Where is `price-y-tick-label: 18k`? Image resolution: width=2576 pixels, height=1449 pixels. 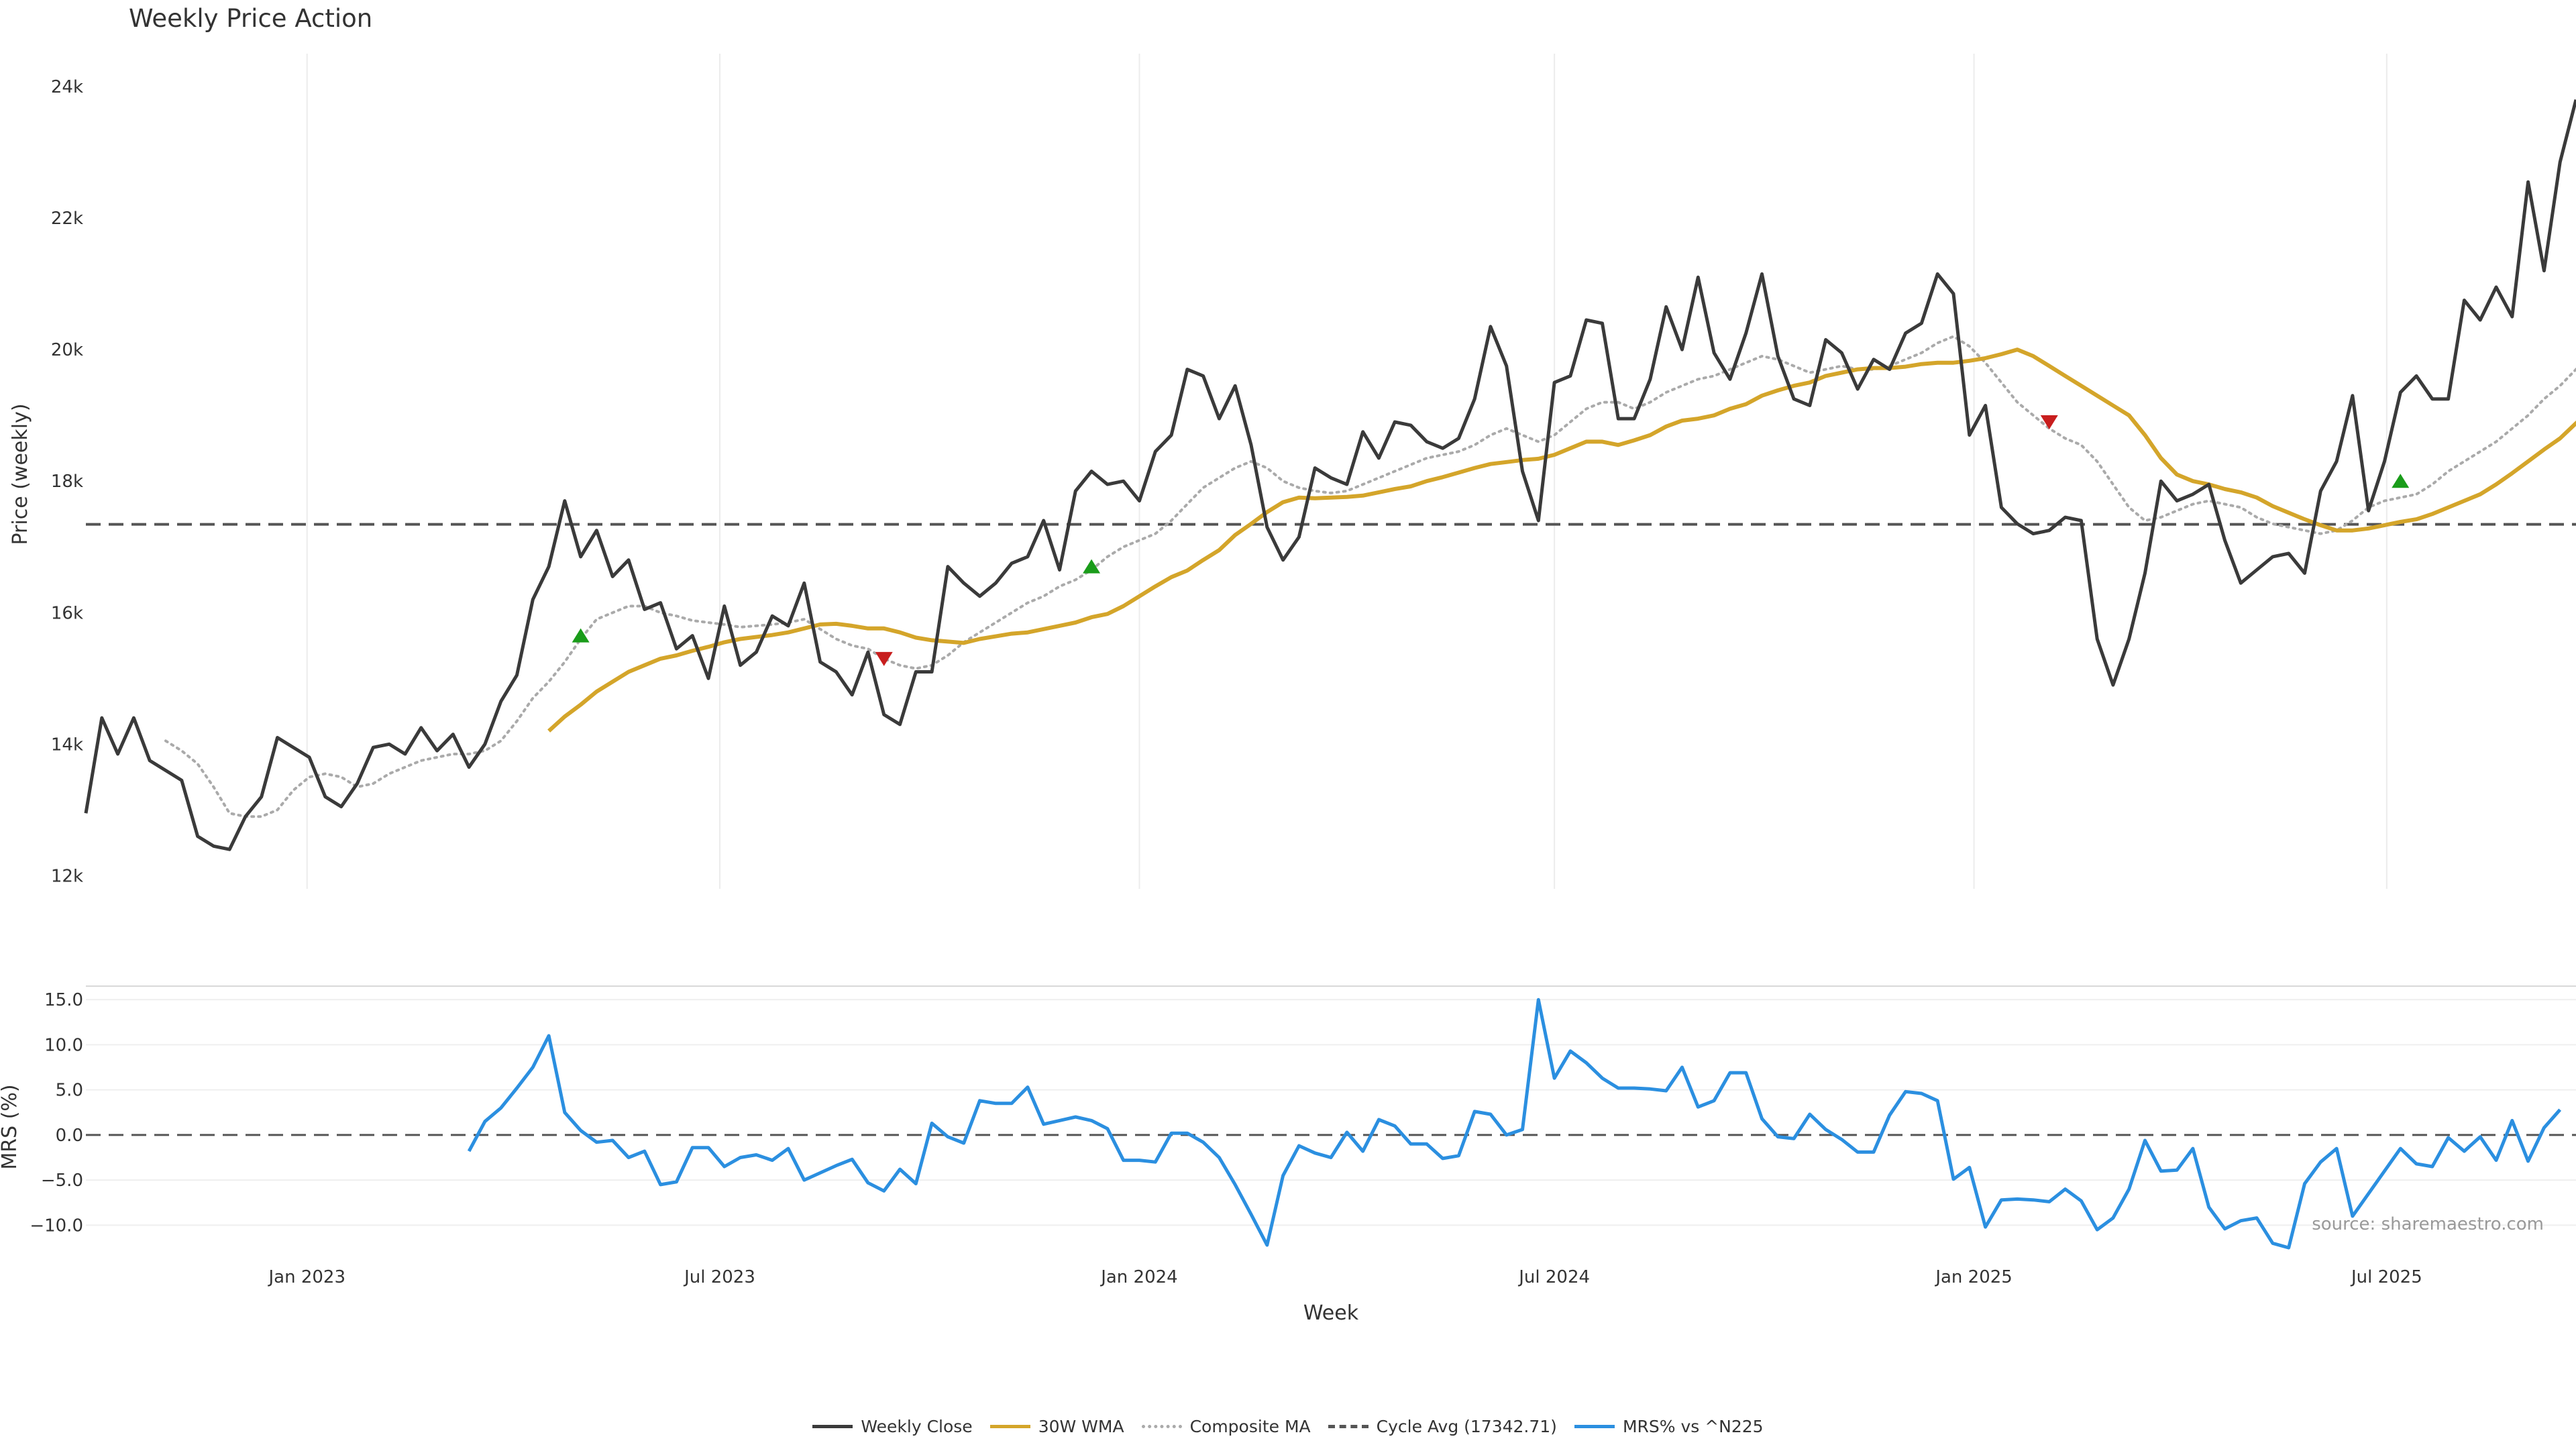
price-y-tick-label: 18k is located at coordinates (67, 482).